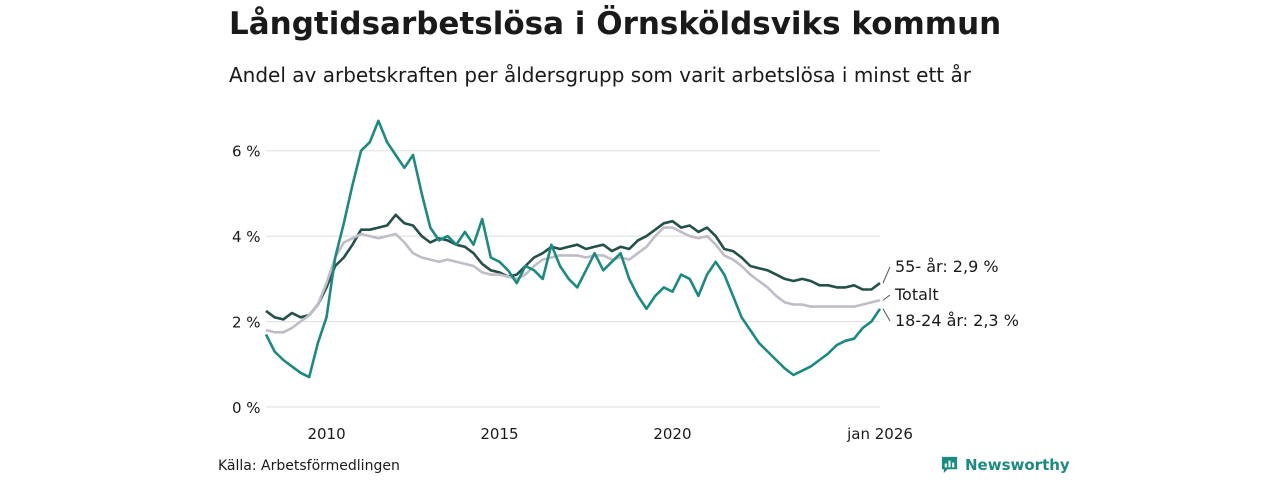 The image size is (1280, 480). Describe the element at coordinates (950, 293) in the screenshot. I see `series-end-labels: 55- år: 2,9 % Totalt 18-24 år: 2,3 %` at that location.